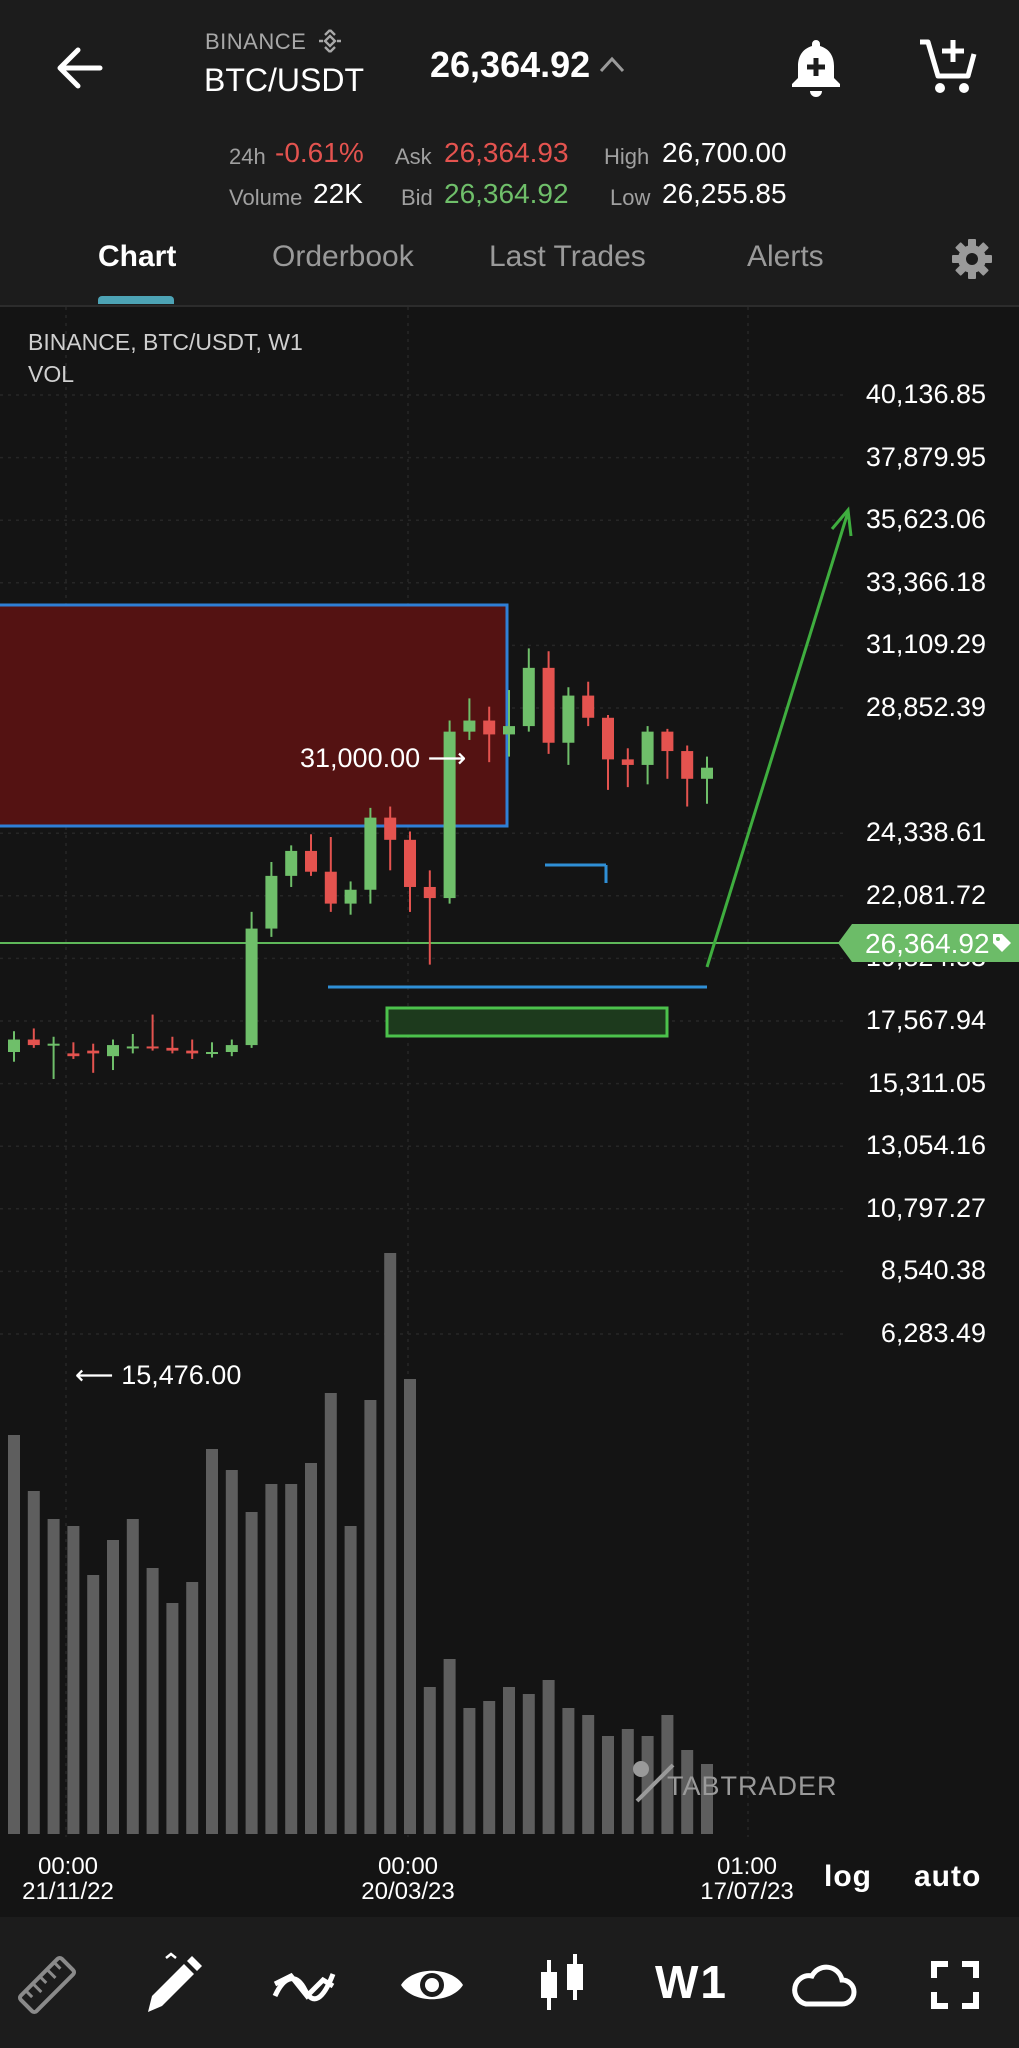  What do you see at coordinates (510, 64) in the screenshot?
I see `last-price: 26,364.92` at bounding box center [510, 64].